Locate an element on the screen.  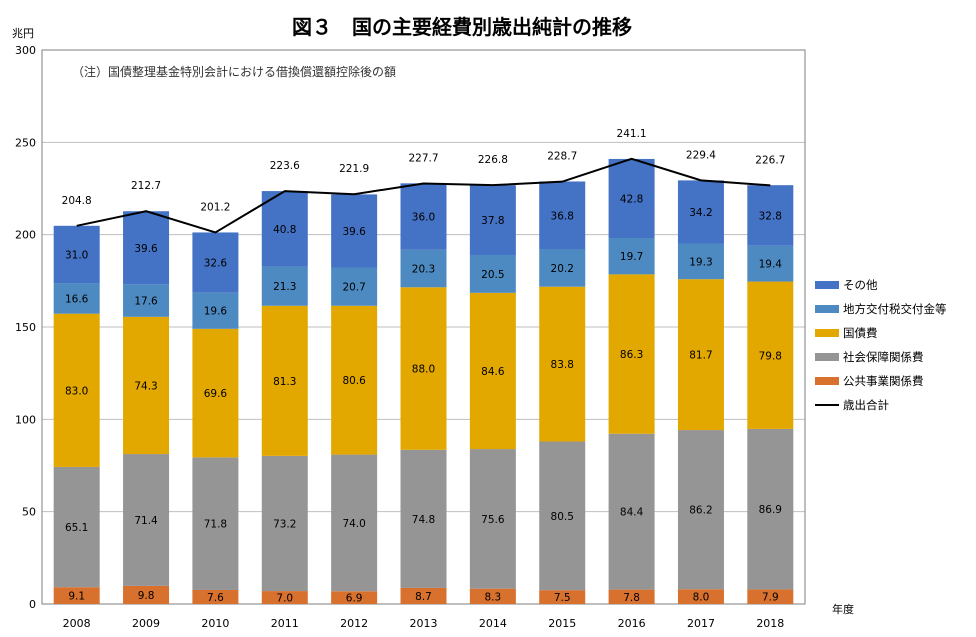
data-label: 83.0 is located at coordinates (76, 391).